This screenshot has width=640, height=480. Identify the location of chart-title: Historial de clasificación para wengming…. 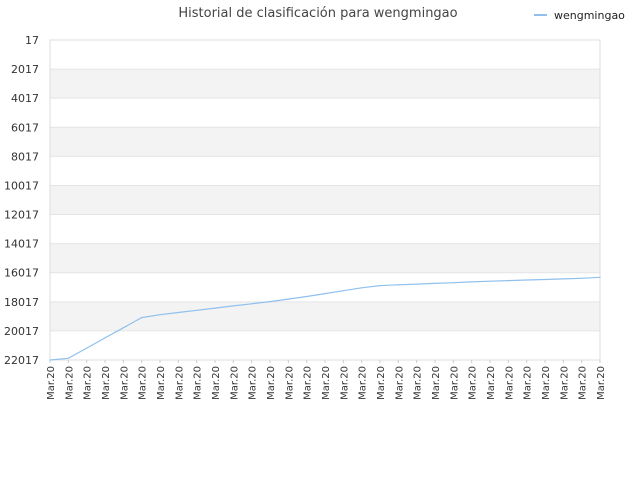
(317, 13).